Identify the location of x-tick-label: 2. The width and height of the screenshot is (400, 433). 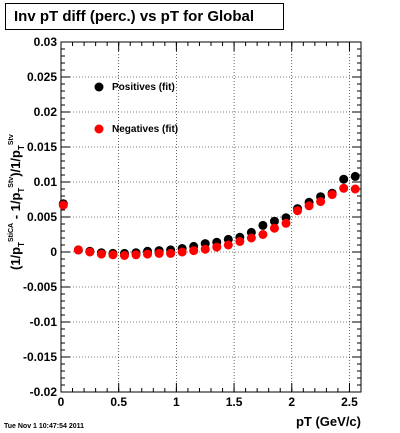
(291, 402).